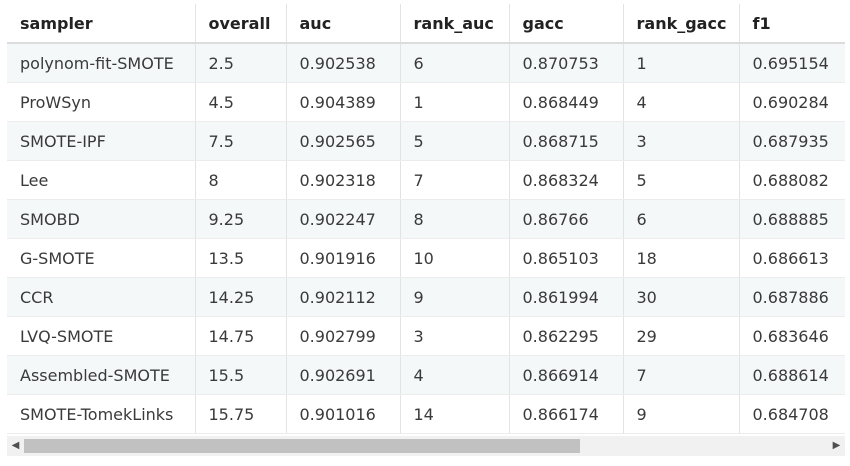 Image resolution: width=850 pixels, height=466 pixels. I want to click on table-cell: 0.686613, so click(792, 258).